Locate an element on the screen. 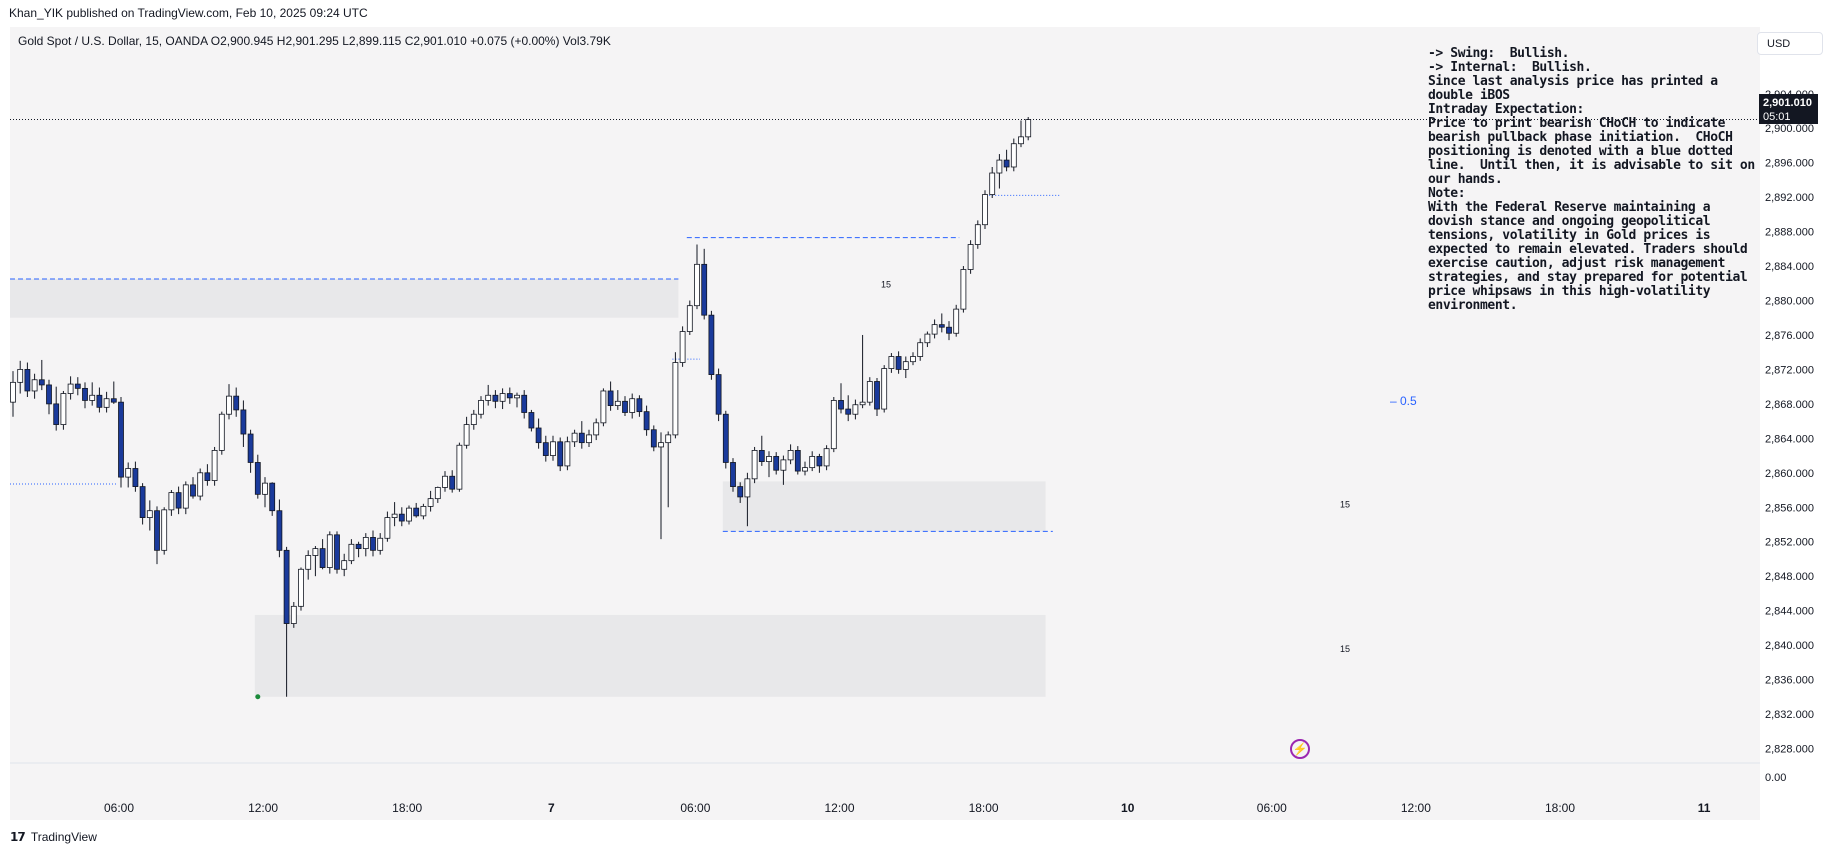 This screenshot has height=857, width=1835. price-scale is located at coordinates (1797, 423).